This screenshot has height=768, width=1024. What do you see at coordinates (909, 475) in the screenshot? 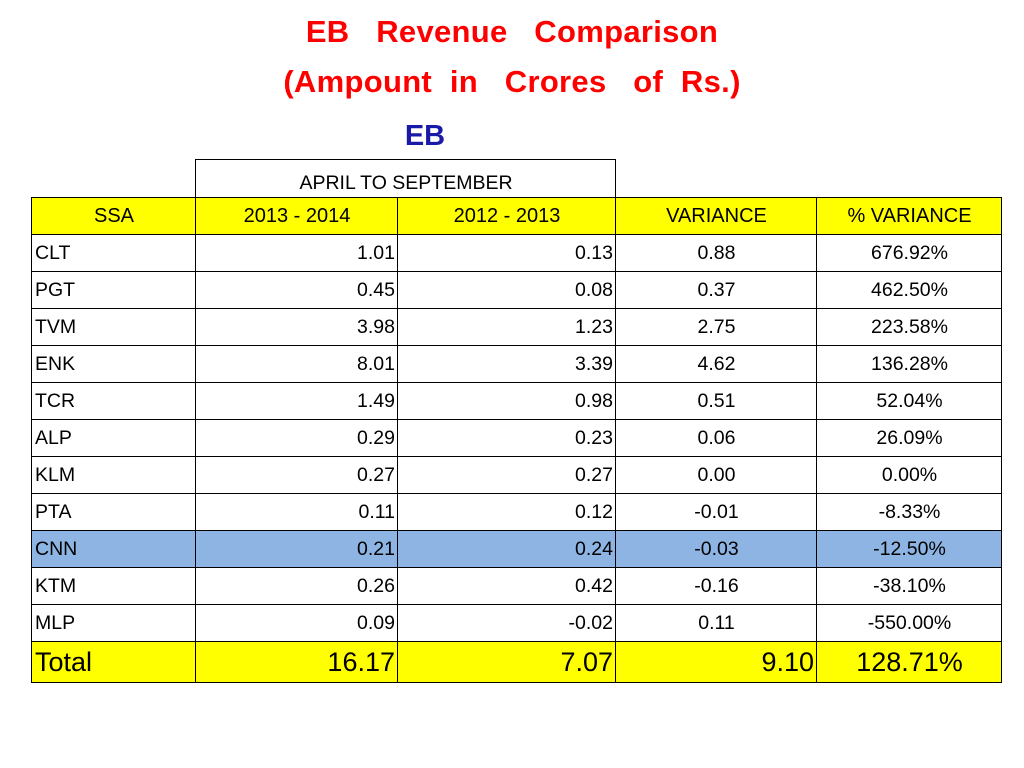
I see `pct-variance-cell: 0.00%` at bounding box center [909, 475].